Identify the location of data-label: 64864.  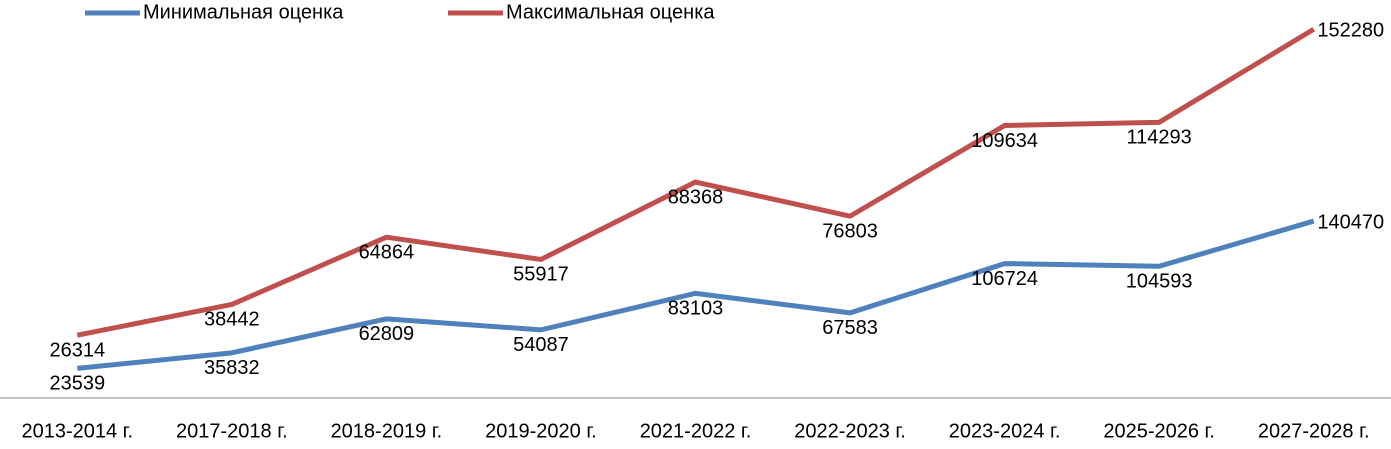
(387, 252).